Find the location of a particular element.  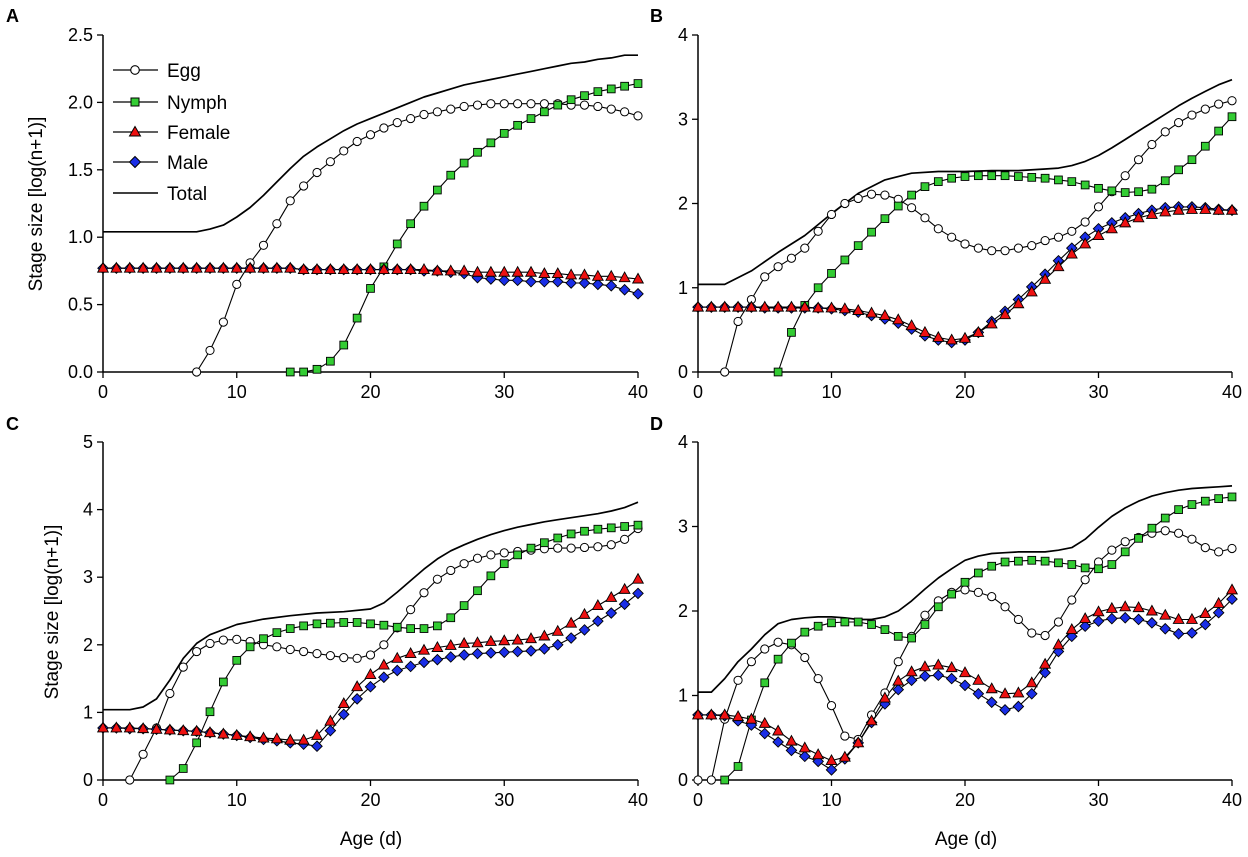

panel-c-total-line is located at coordinates (371, 606).